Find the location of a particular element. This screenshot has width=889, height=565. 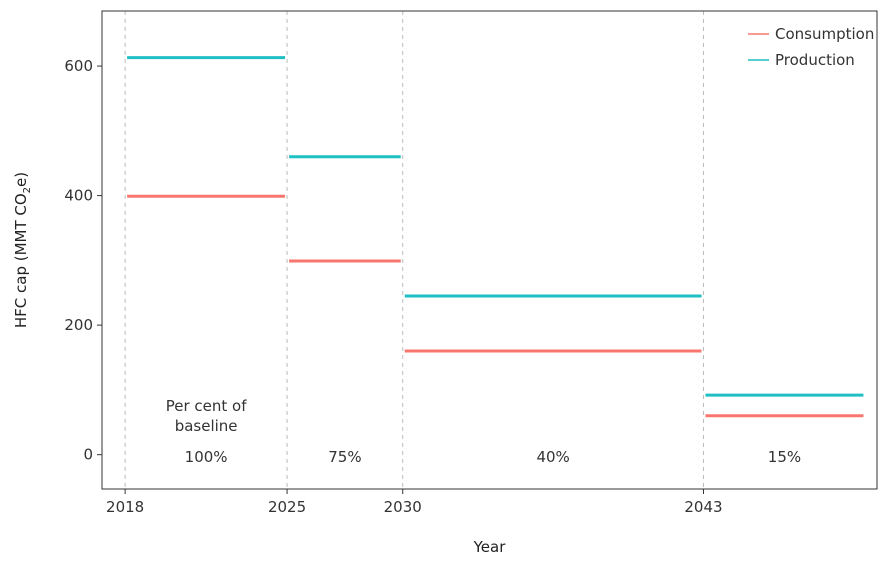

x-tick-label: 2025 is located at coordinates (287, 507).